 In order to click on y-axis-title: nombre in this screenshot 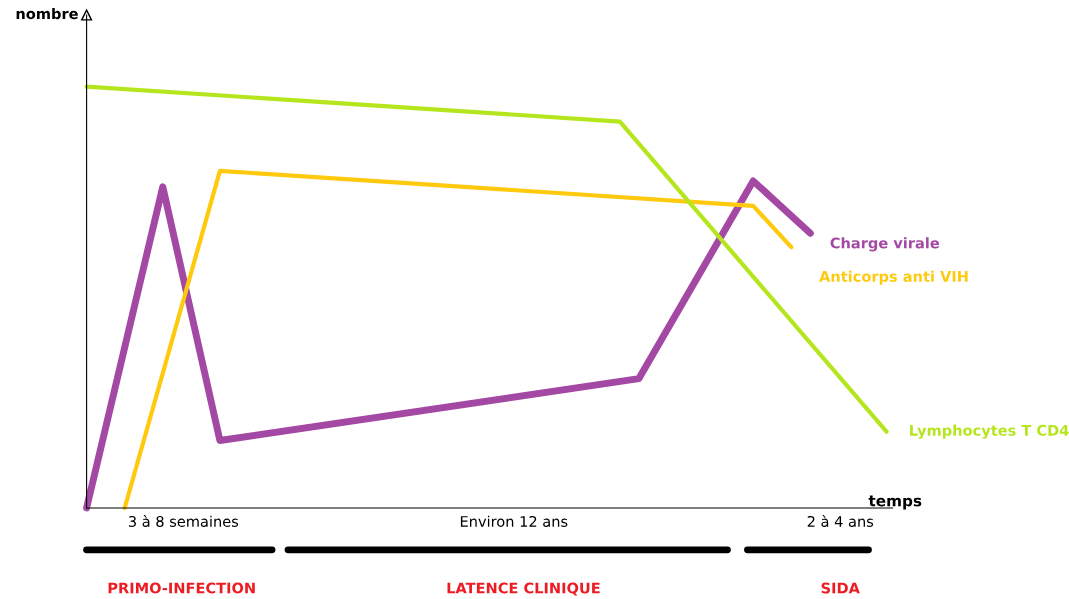, I will do `click(47, 13)`.